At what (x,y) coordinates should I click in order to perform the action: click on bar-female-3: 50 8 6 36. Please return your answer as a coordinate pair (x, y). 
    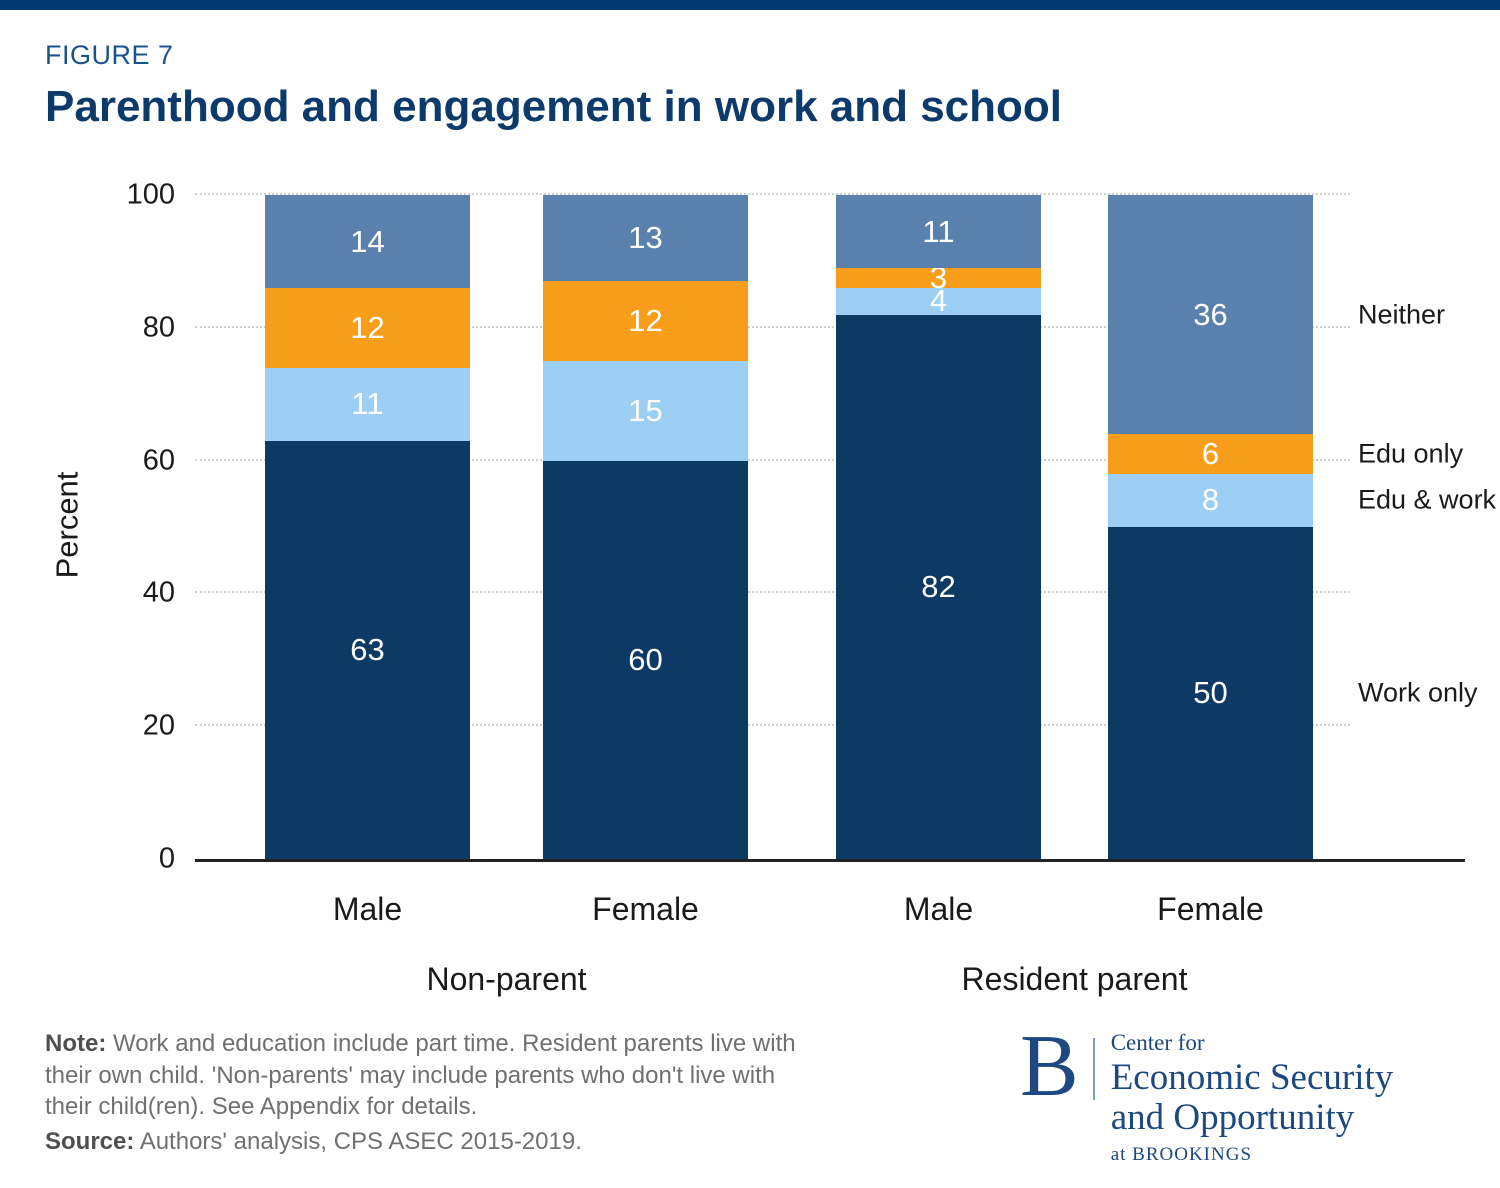
    Looking at the image, I should click on (1210, 527).